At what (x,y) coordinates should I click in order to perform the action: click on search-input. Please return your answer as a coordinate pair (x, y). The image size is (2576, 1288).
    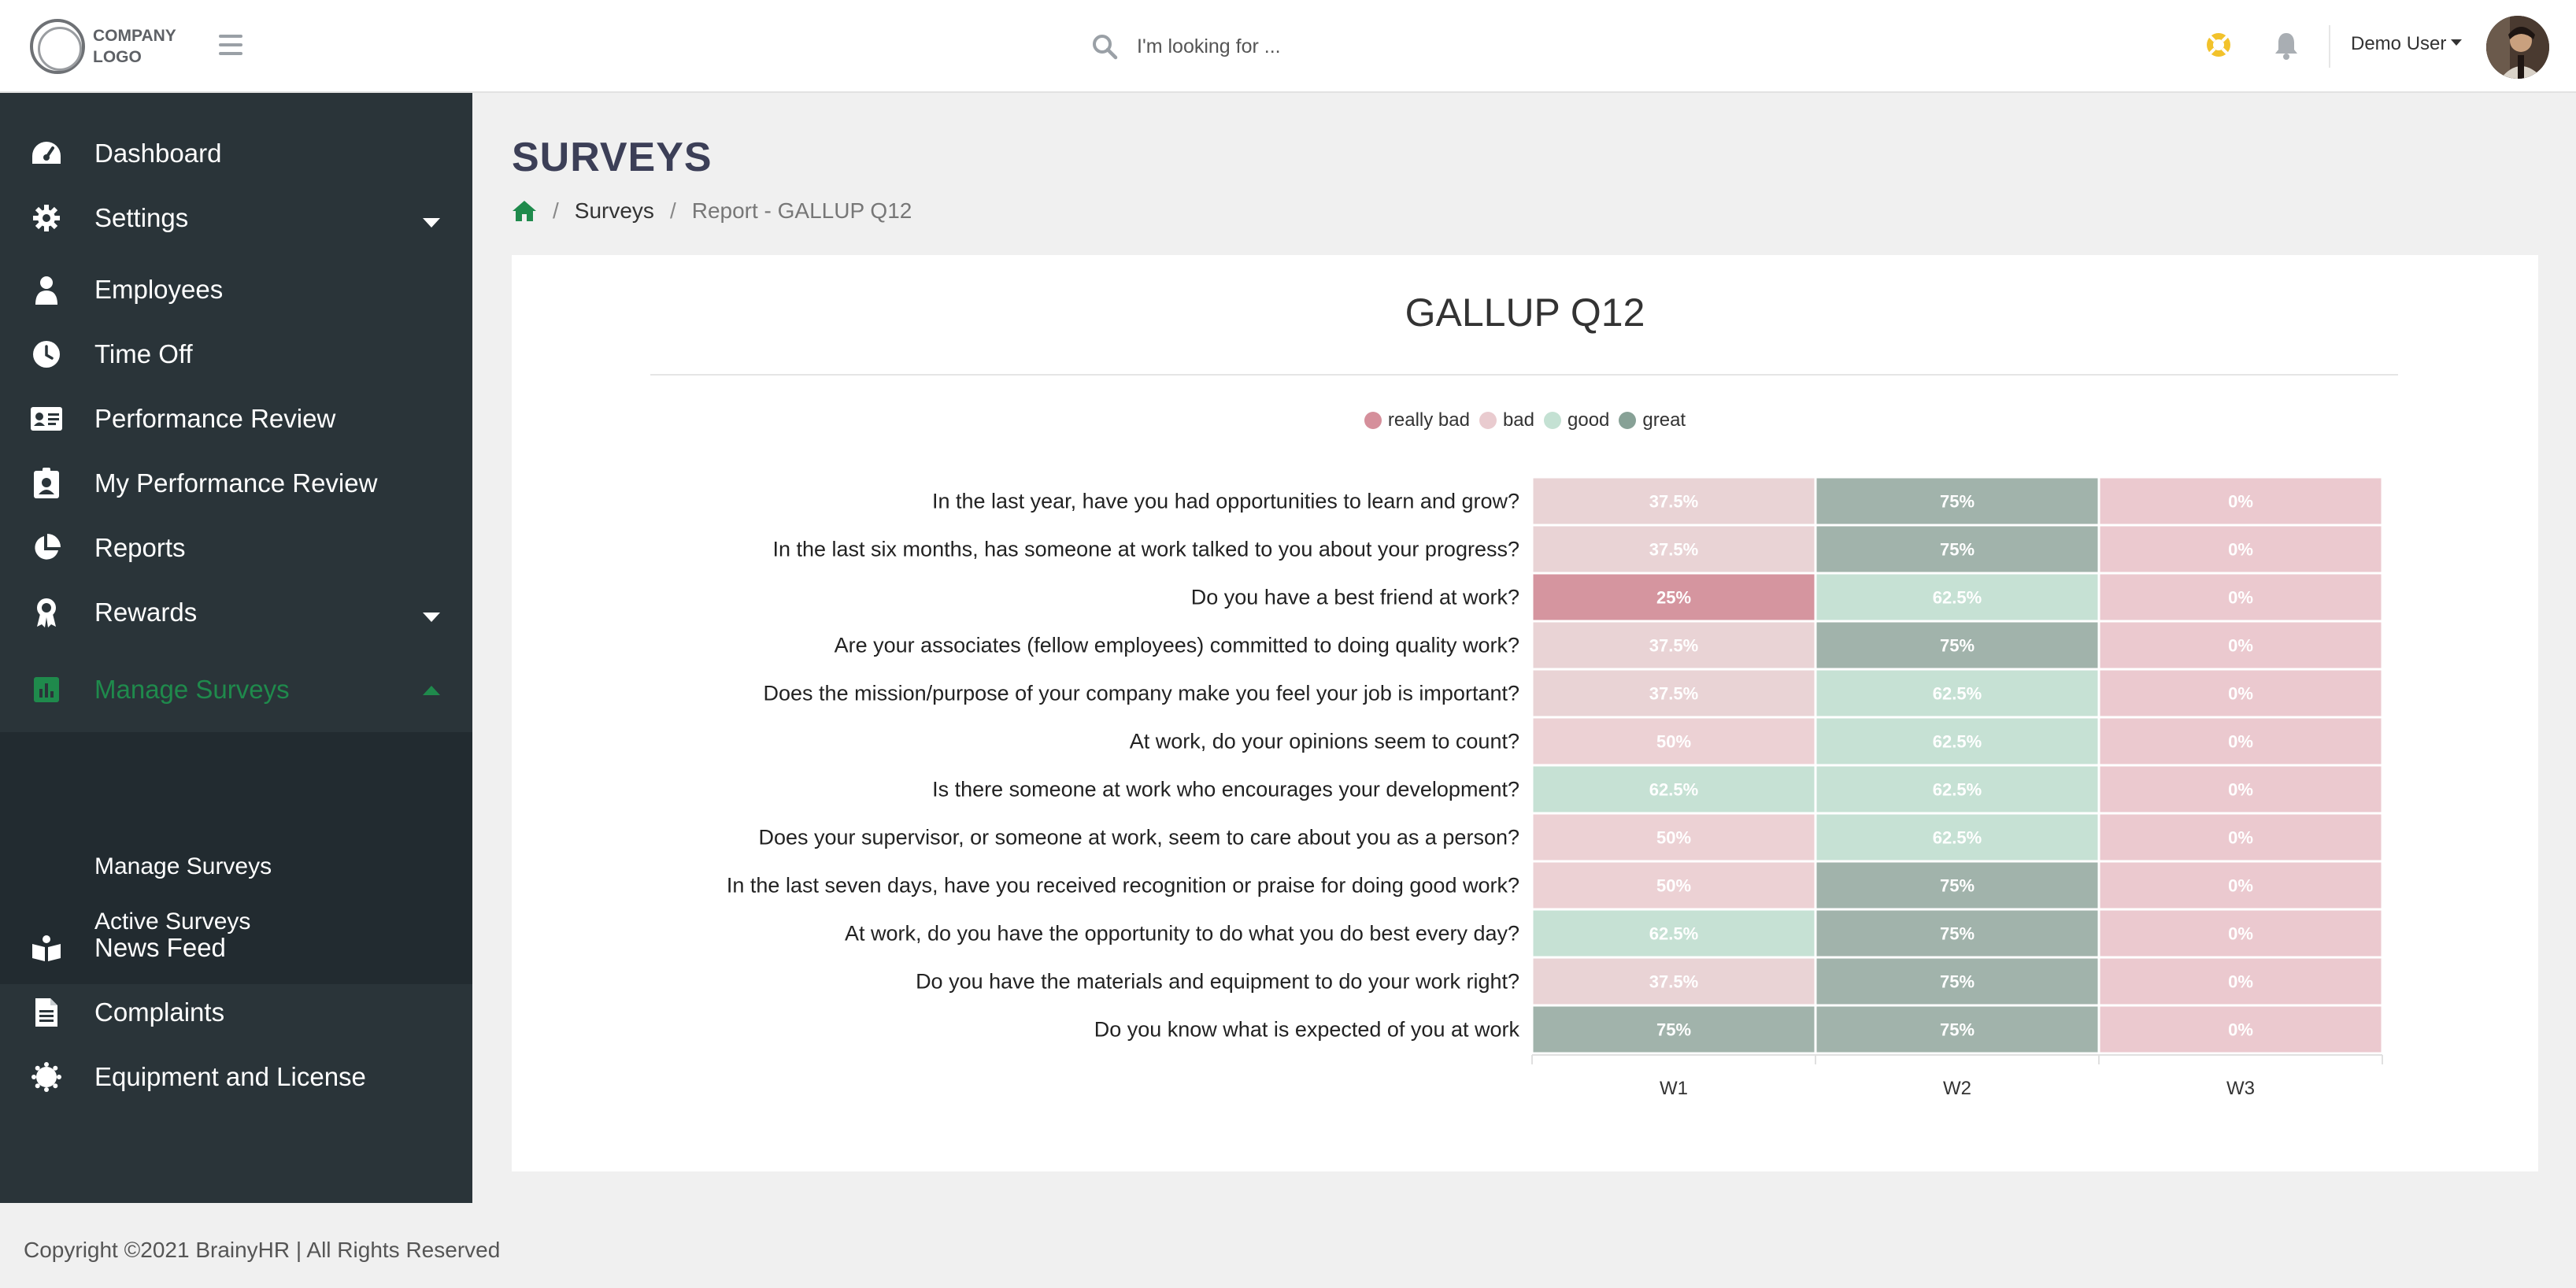
    Looking at the image, I should click on (1302, 46).